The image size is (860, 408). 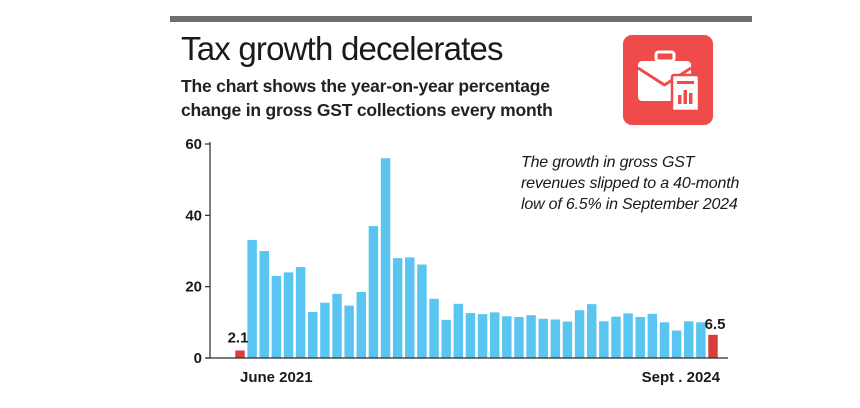 I want to click on bar-jan-2024, so click(x=616, y=337).